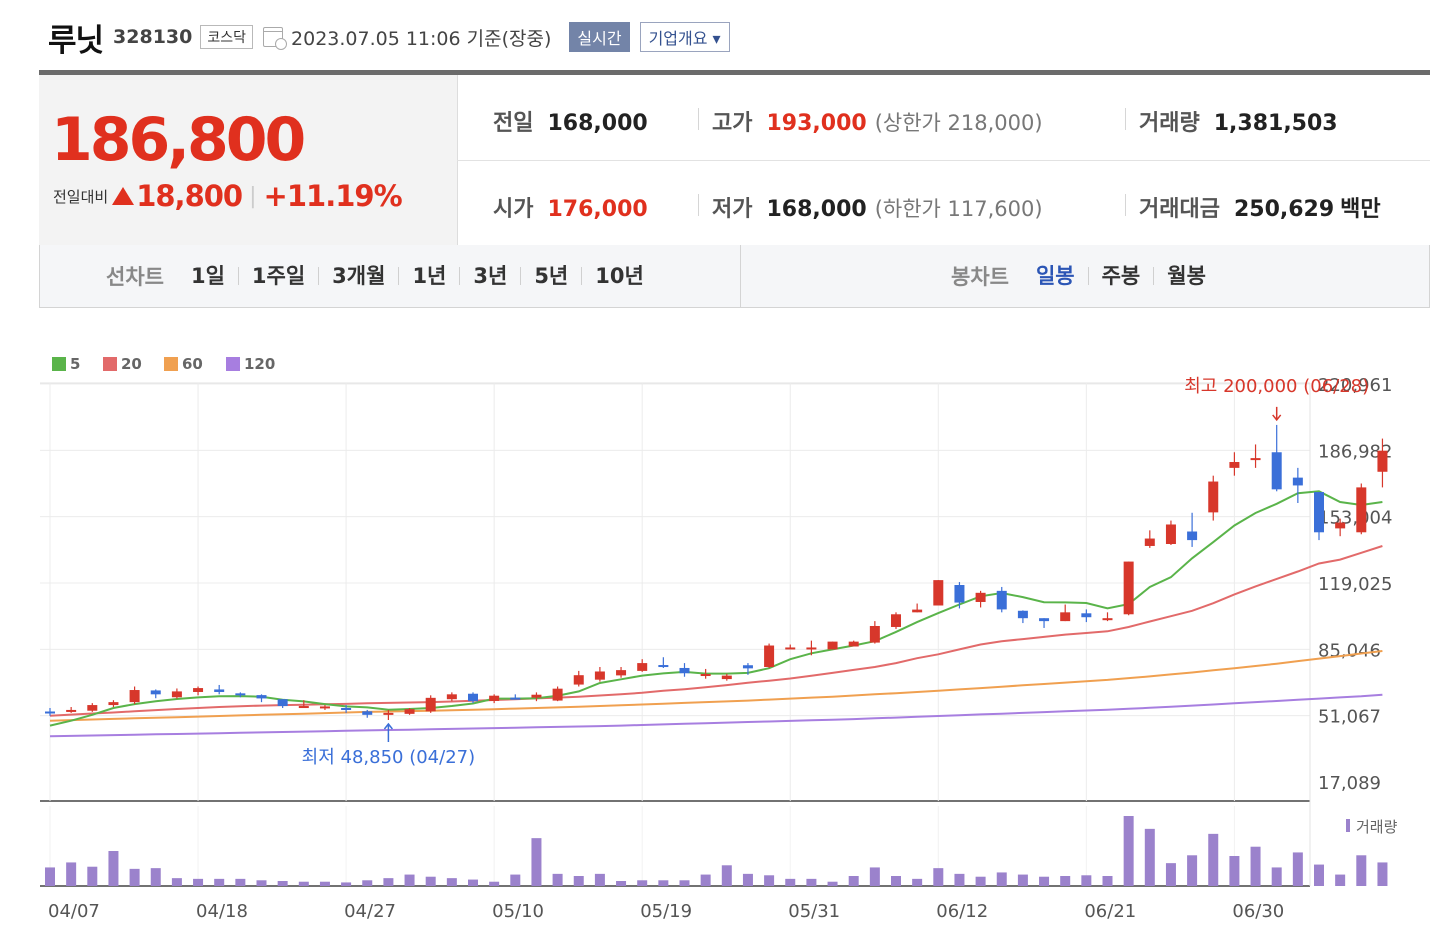 The width and height of the screenshot is (1430, 952). Describe the element at coordinates (491, 276) in the screenshot. I see `tab-line-3y: 3년` at that location.